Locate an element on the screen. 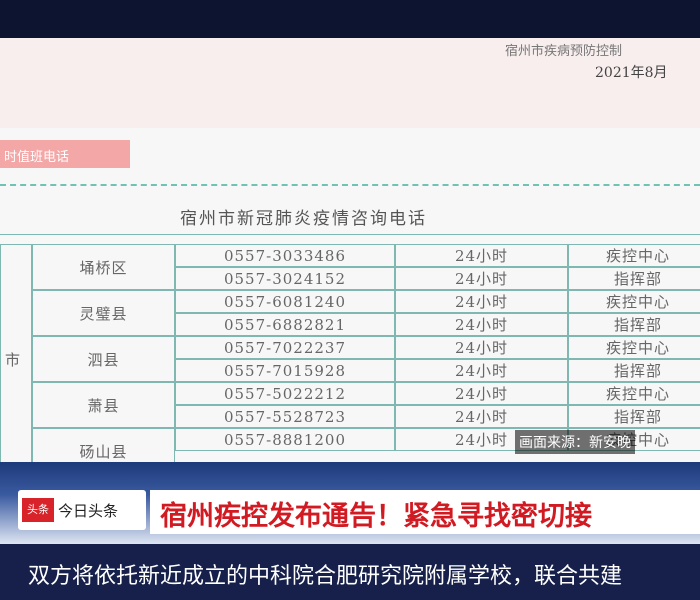  ticker: 双方将依托新近成立的中科院合肥研究院附属学校，联合共建 is located at coordinates (350, 572).